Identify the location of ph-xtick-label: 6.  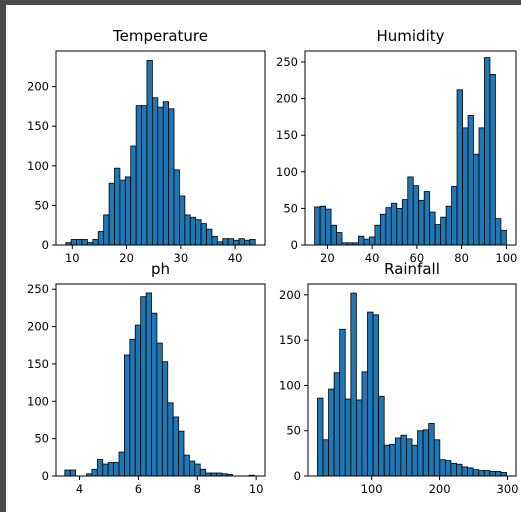
(138, 489).